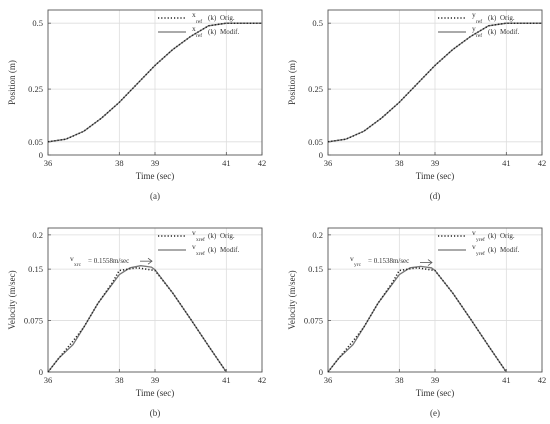 Image resolution: width=550 pixels, height=424 pixels. What do you see at coordinates (78, 265) in the screenshot?
I see `annotation-subscript: xrc` at bounding box center [78, 265].